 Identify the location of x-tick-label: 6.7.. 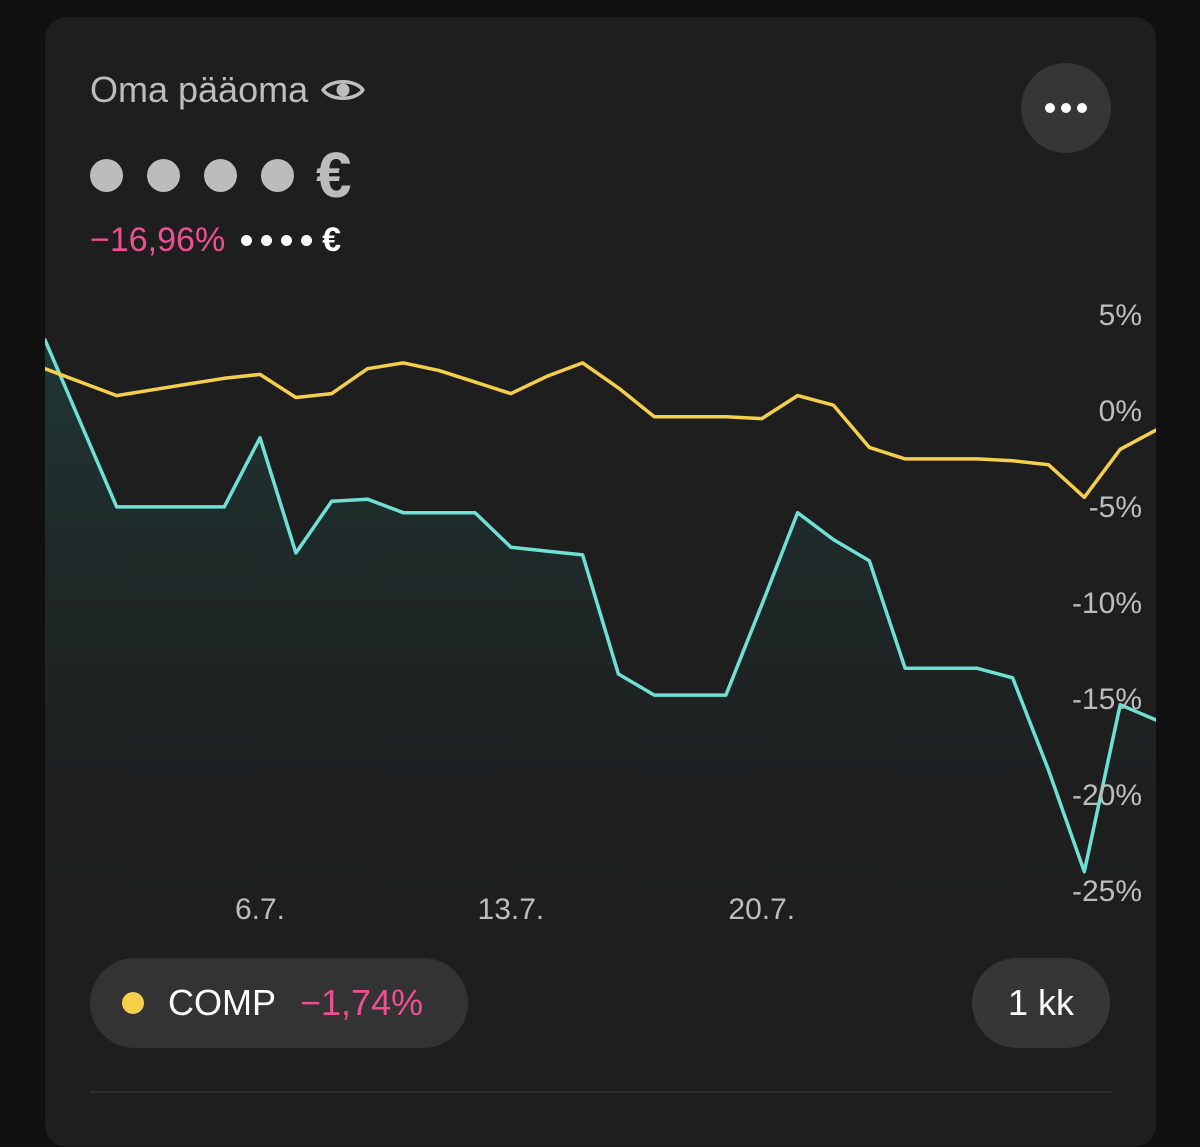
(260, 909).